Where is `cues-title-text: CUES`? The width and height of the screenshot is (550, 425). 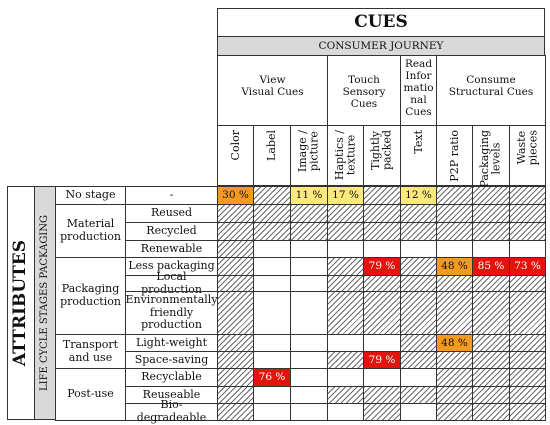 cues-title-text: CUES is located at coordinates (381, 21).